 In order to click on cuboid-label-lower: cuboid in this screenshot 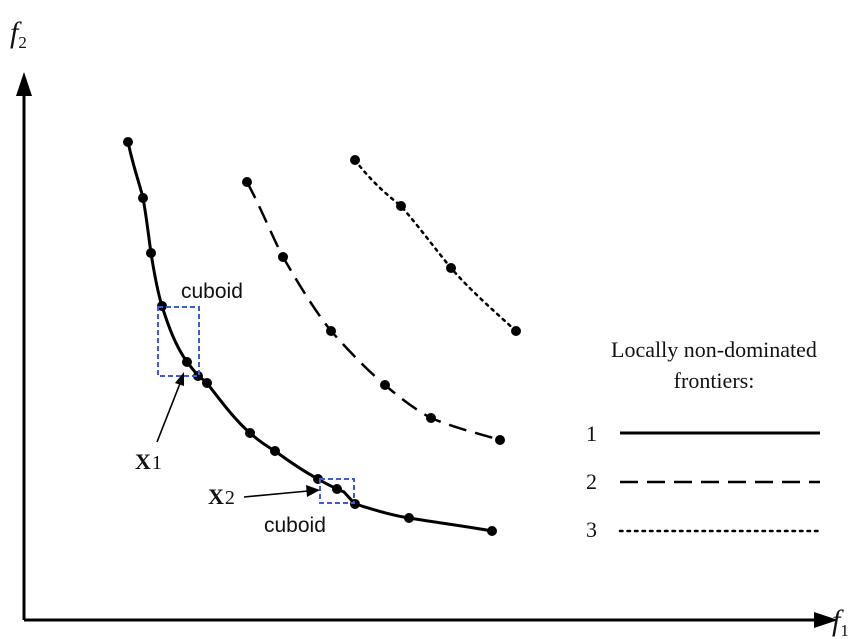, I will do `click(295, 525)`.